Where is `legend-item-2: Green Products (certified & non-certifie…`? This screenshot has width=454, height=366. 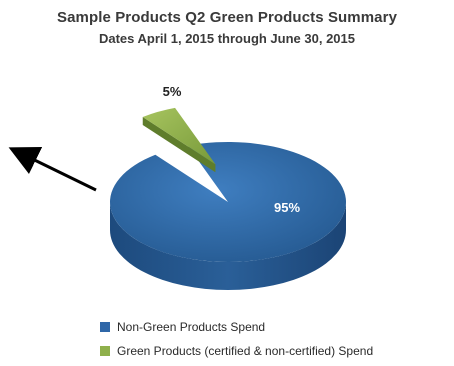
legend-item-2: Green Products (certified & non-certifie… is located at coordinates (236, 351).